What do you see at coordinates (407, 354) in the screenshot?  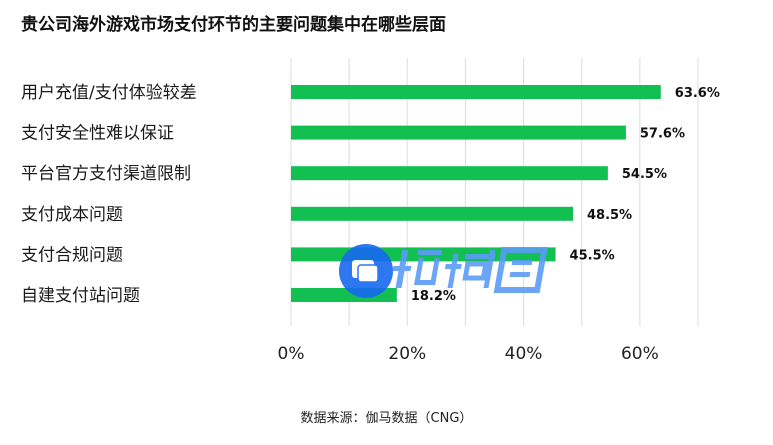 I see `x-tick-label: 20%` at bounding box center [407, 354].